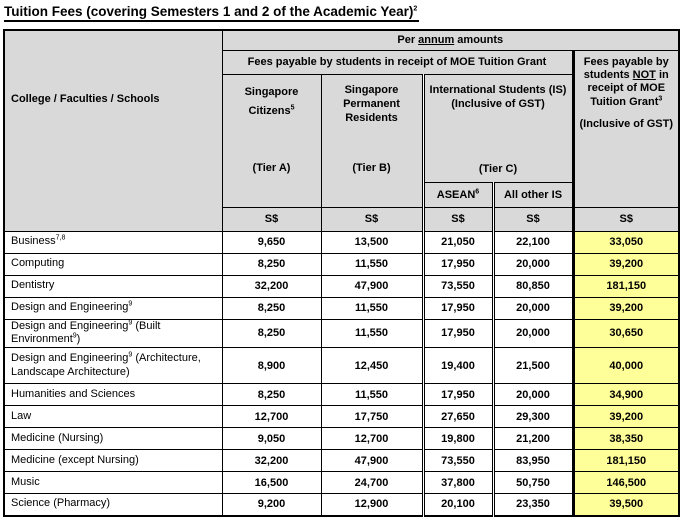 Image resolution: width=681 pixels, height=517 pixels. What do you see at coordinates (113, 264) in the screenshot?
I see `row-label: Computing` at bounding box center [113, 264].